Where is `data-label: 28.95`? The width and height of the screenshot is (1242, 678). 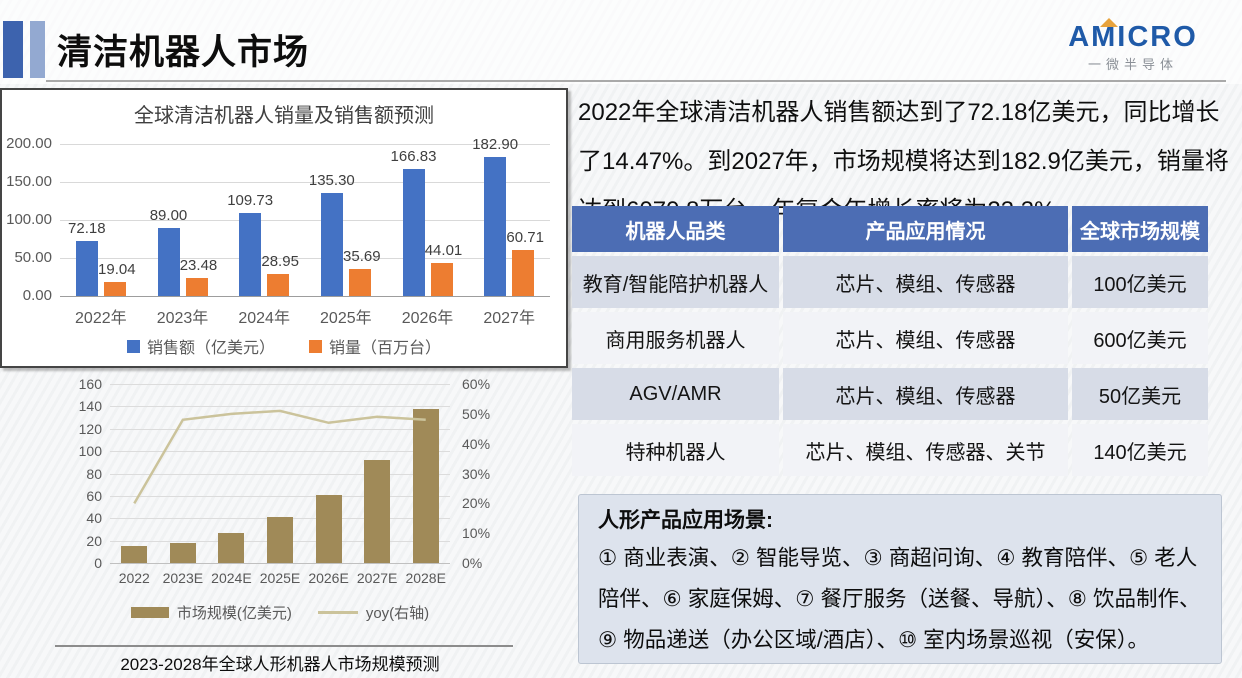 data-label: 28.95 is located at coordinates (280, 261).